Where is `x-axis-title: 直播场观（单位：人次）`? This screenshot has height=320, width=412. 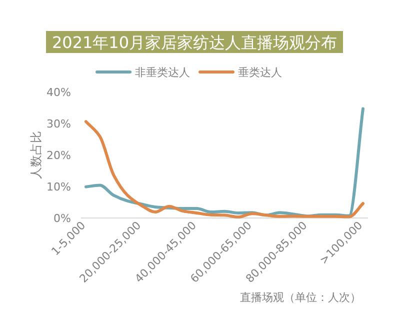
x-axis-title: 直播场观（单位：人次） is located at coordinates (300, 297).